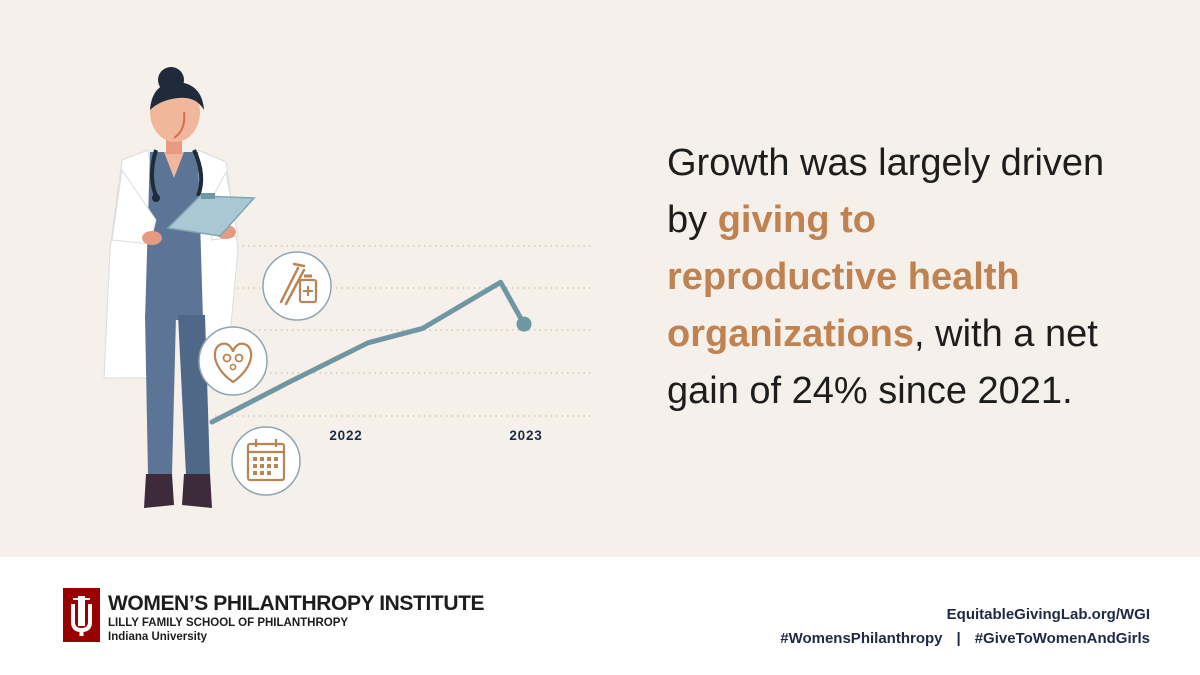 The height and width of the screenshot is (675, 1200). Describe the element at coordinates (861, 638) in the screenshot. I see `hashtag-womens-philanthropy: #WomensPhilanthropy` at that location.